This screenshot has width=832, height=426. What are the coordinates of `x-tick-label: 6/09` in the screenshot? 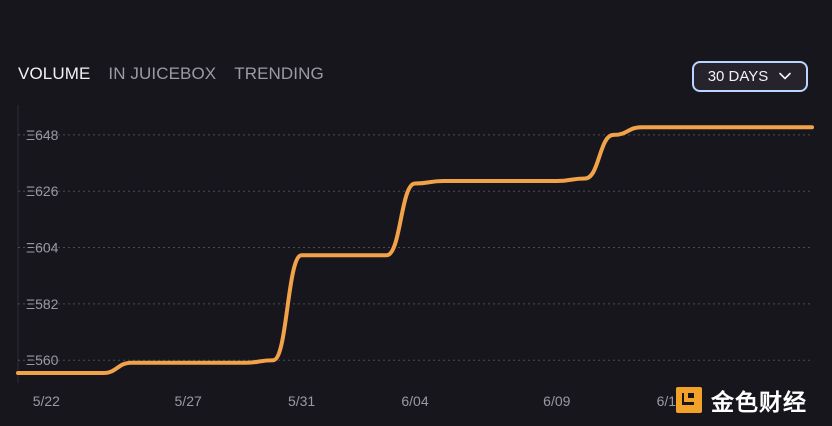 It's located at (556, 401).